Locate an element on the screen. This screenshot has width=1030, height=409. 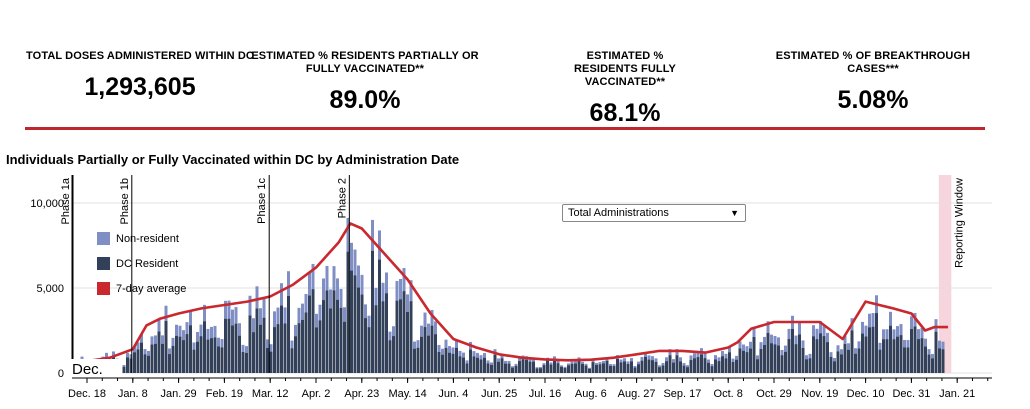
dropdown-selected: Total Administrations is located at coordinates (618, 213).